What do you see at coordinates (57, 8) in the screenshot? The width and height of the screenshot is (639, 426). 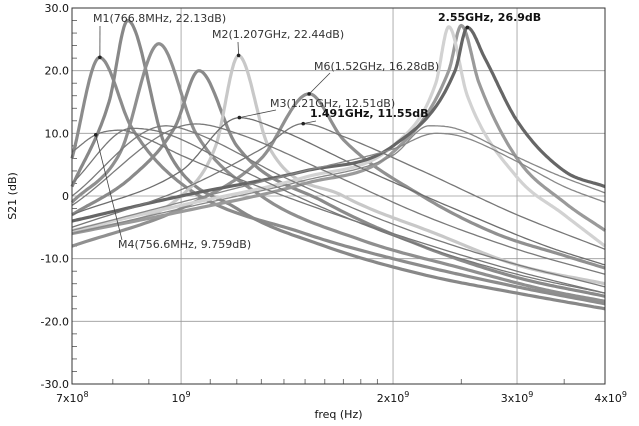 I see `y-tick-label: 30.0` at bounding box center [57, 8].